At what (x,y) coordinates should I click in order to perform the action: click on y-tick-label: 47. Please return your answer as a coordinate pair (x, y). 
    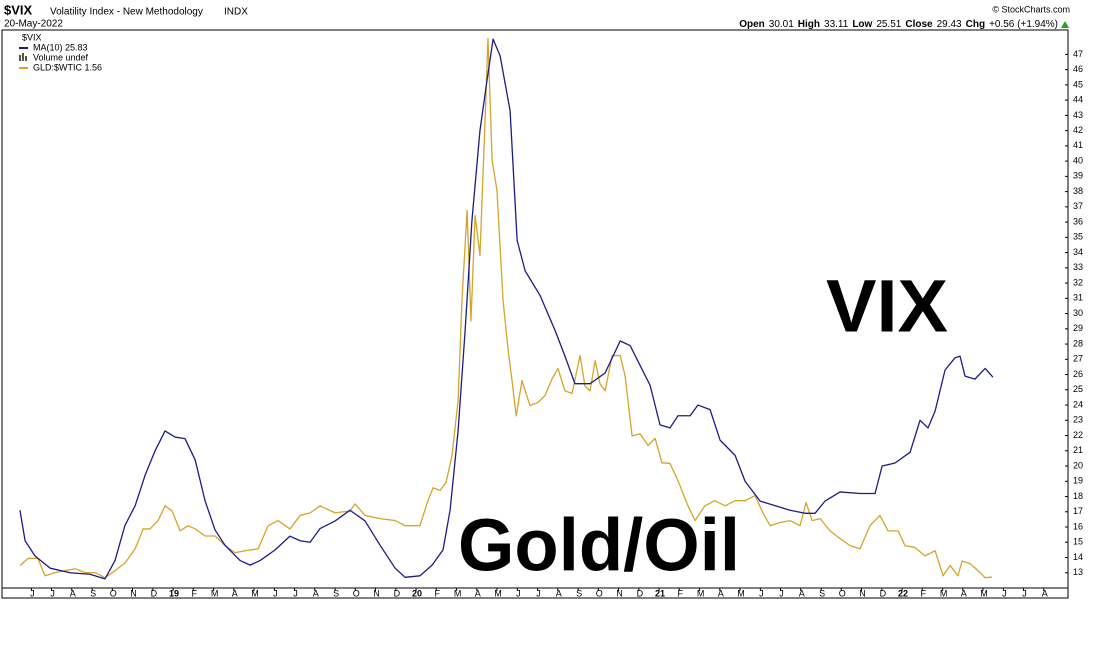
    Looking at the image, I should click on (1078, 54).